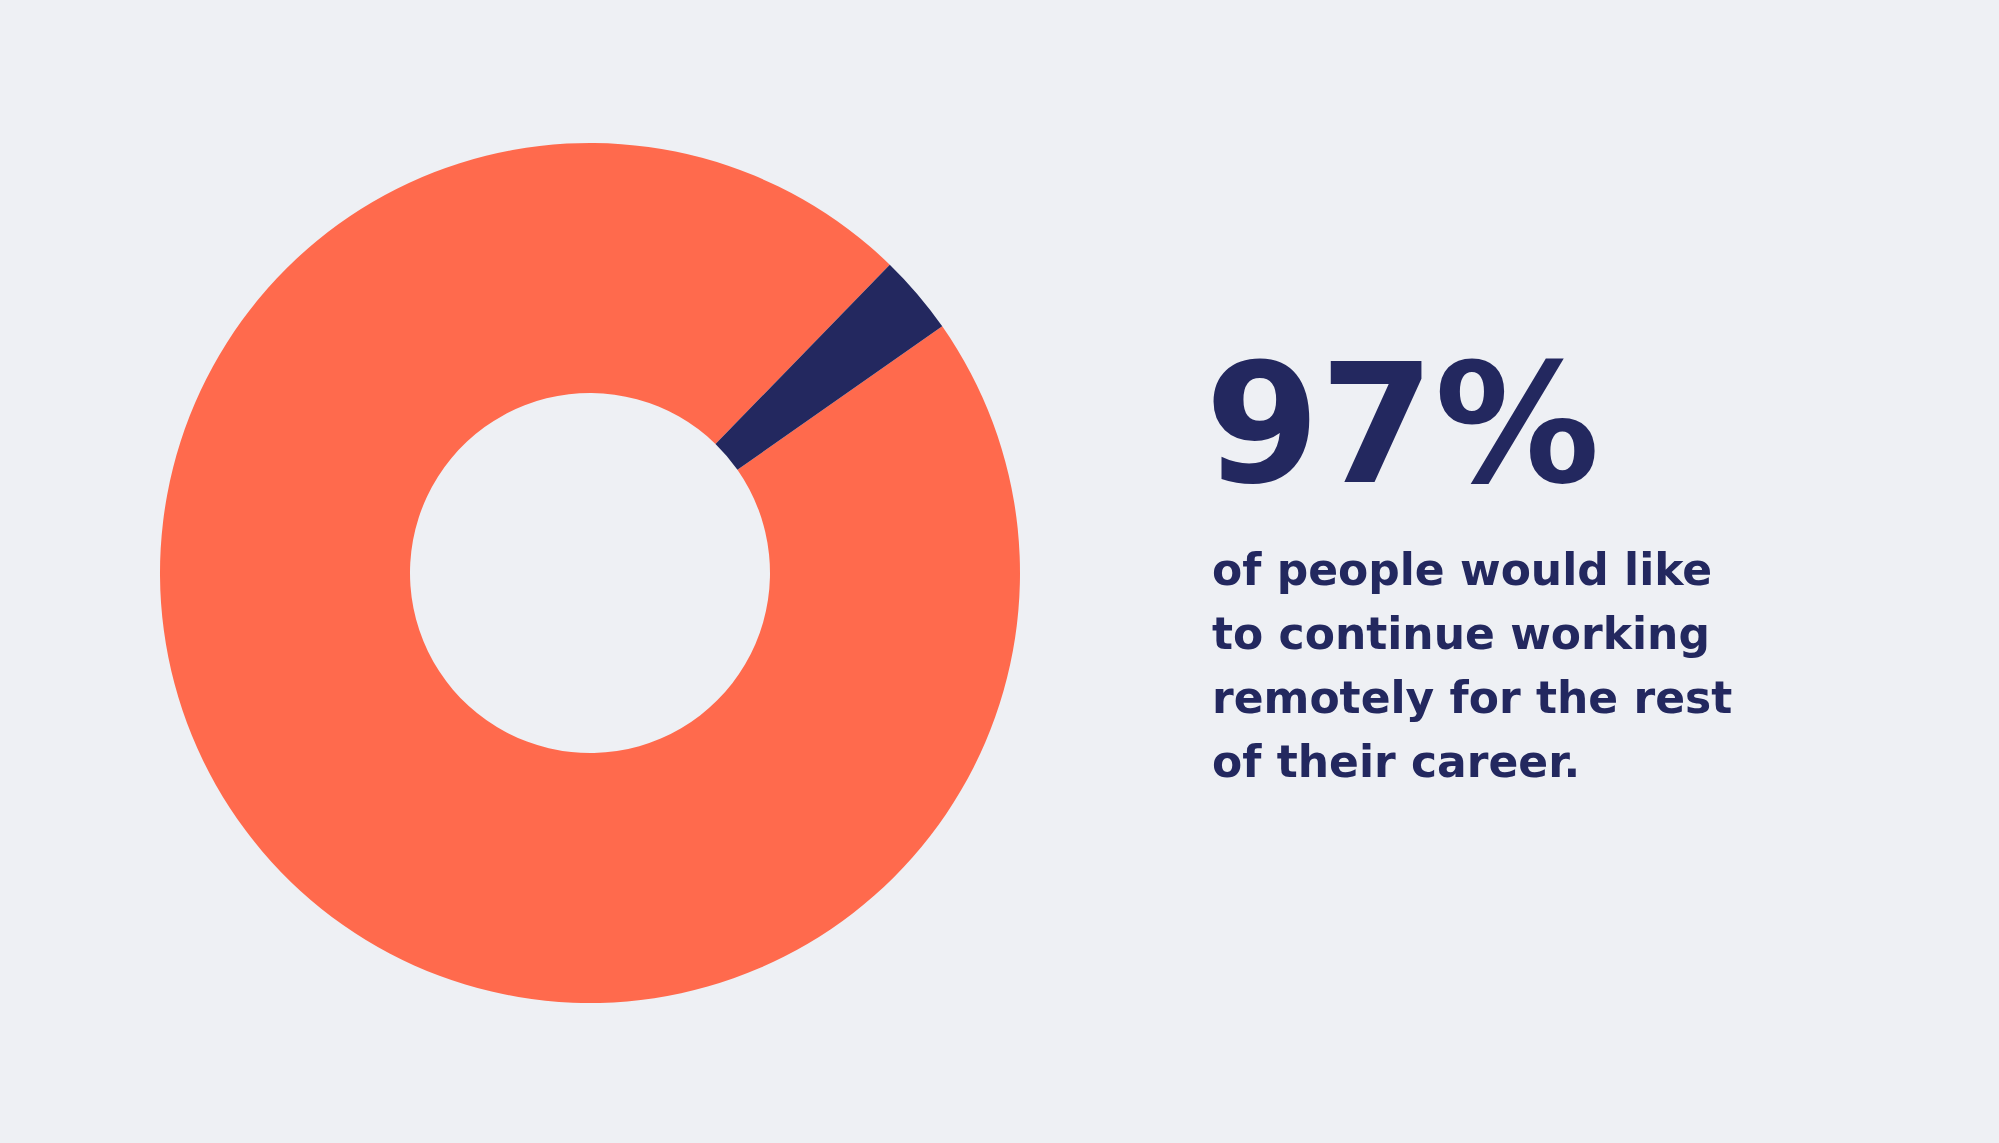  Describe the element at coordinates (829, 367) in the screenshot. I see `donut-slice` at that location.